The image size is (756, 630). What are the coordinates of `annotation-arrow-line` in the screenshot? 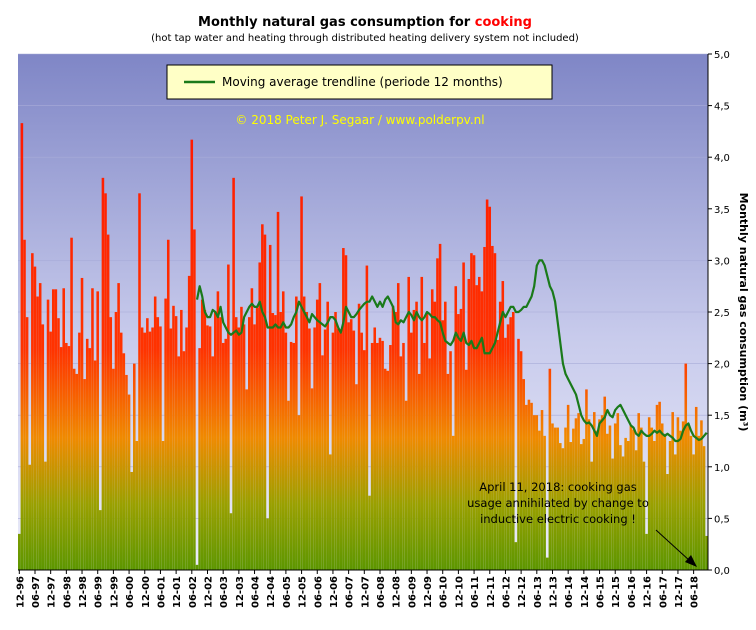 It's located at (673, 545).